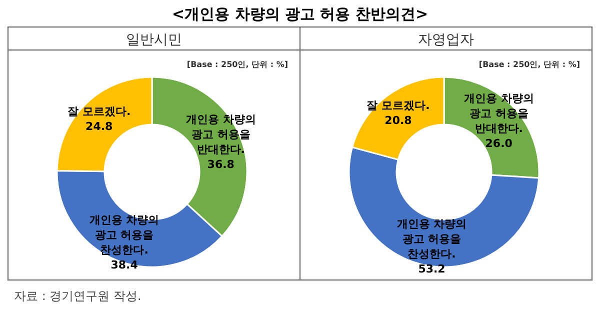 The width and height of the screenshot is (600, 323). I want to click on data-label: 36.8, so click(220, 165).